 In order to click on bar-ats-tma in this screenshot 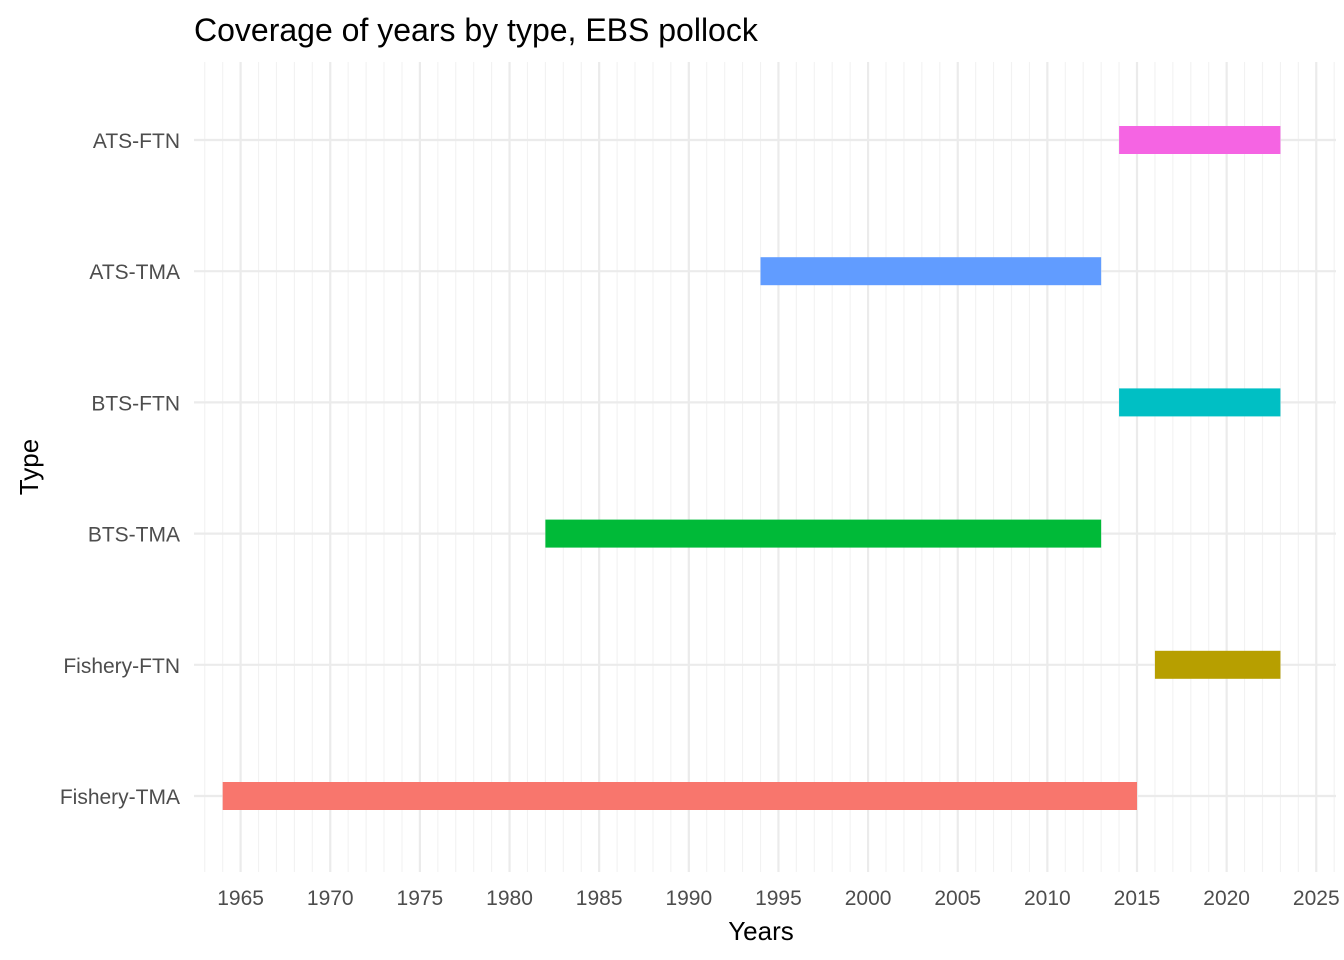, I will do `click(931, 271)`.